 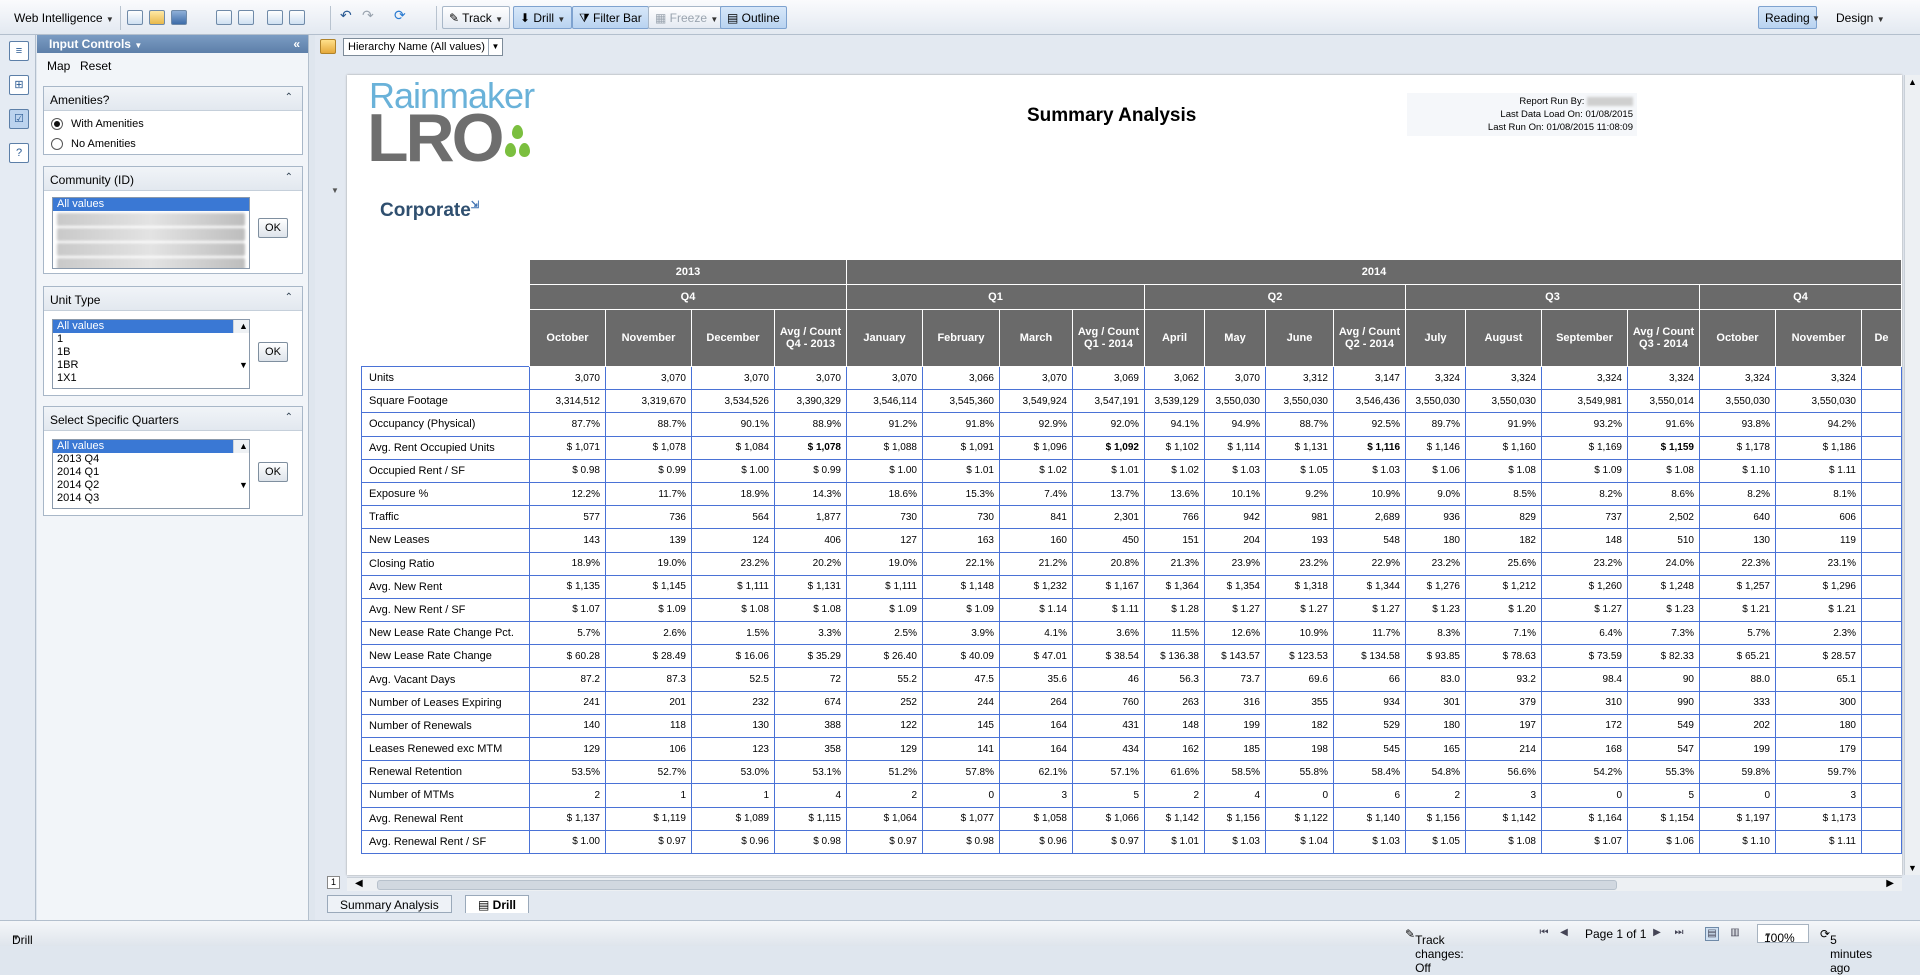 I want to click on find-icon, so click(x=246, y=17).